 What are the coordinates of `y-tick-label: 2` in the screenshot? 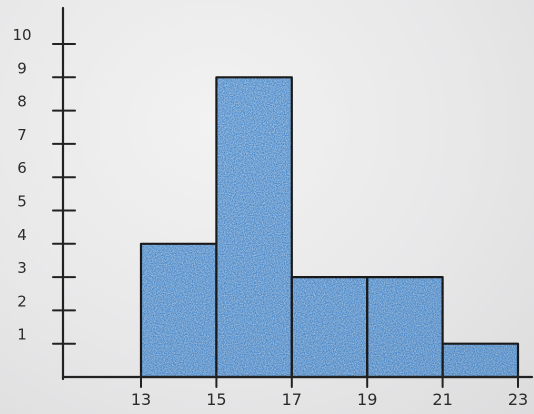 It's located at (22, 301).